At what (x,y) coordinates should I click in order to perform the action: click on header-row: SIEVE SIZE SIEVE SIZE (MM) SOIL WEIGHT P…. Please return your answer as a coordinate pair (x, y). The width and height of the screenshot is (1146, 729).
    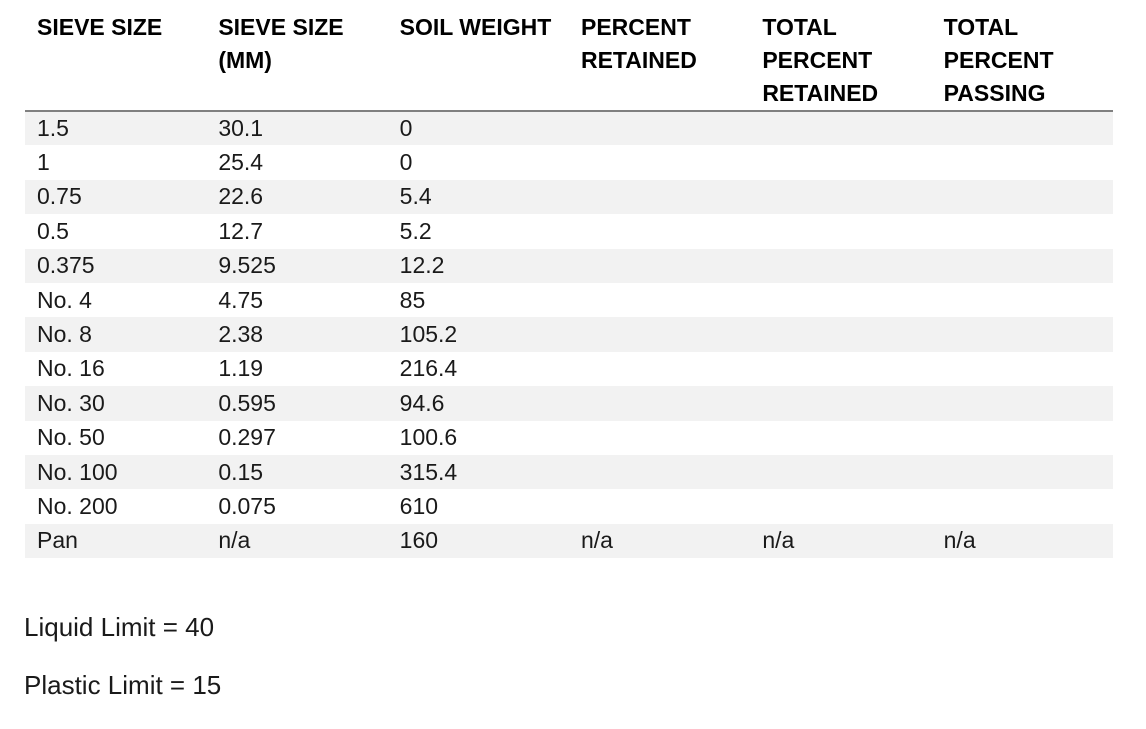
    Looking at the image, I should click on (569, 61).